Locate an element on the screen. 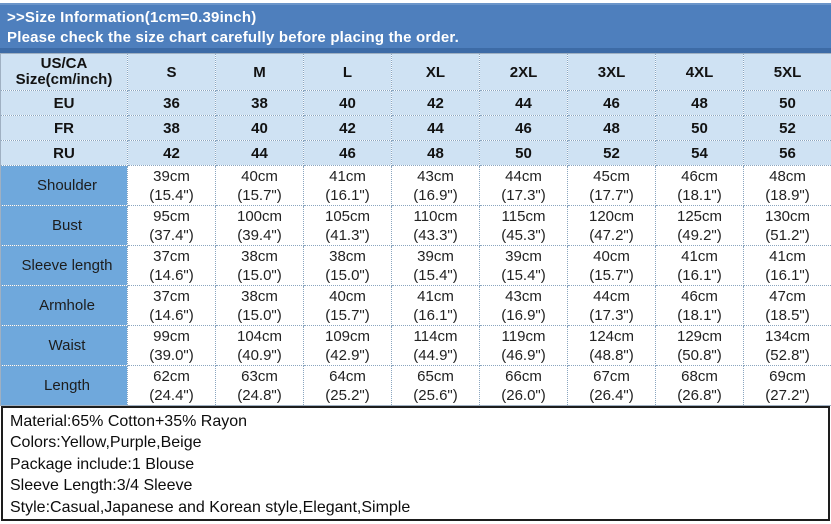  measurement-value-cell: 130cm (51.2") is located at coordinates (787, 225).